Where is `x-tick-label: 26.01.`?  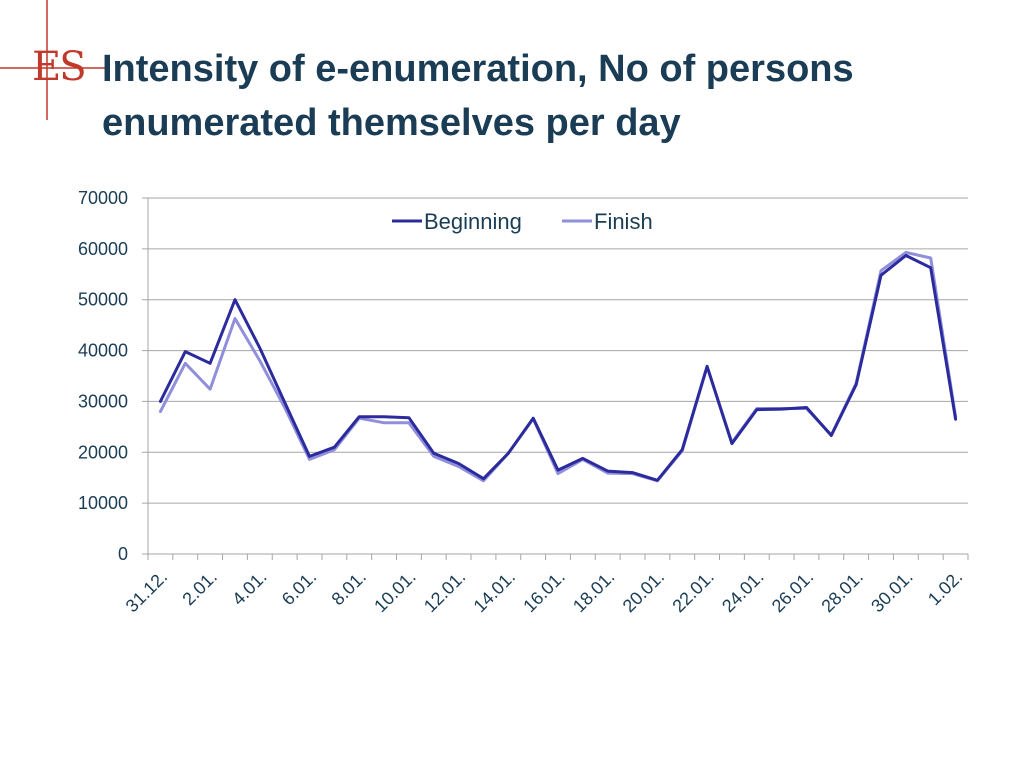
x-tick-label: 26.01. is located at coordinates (793, 592).